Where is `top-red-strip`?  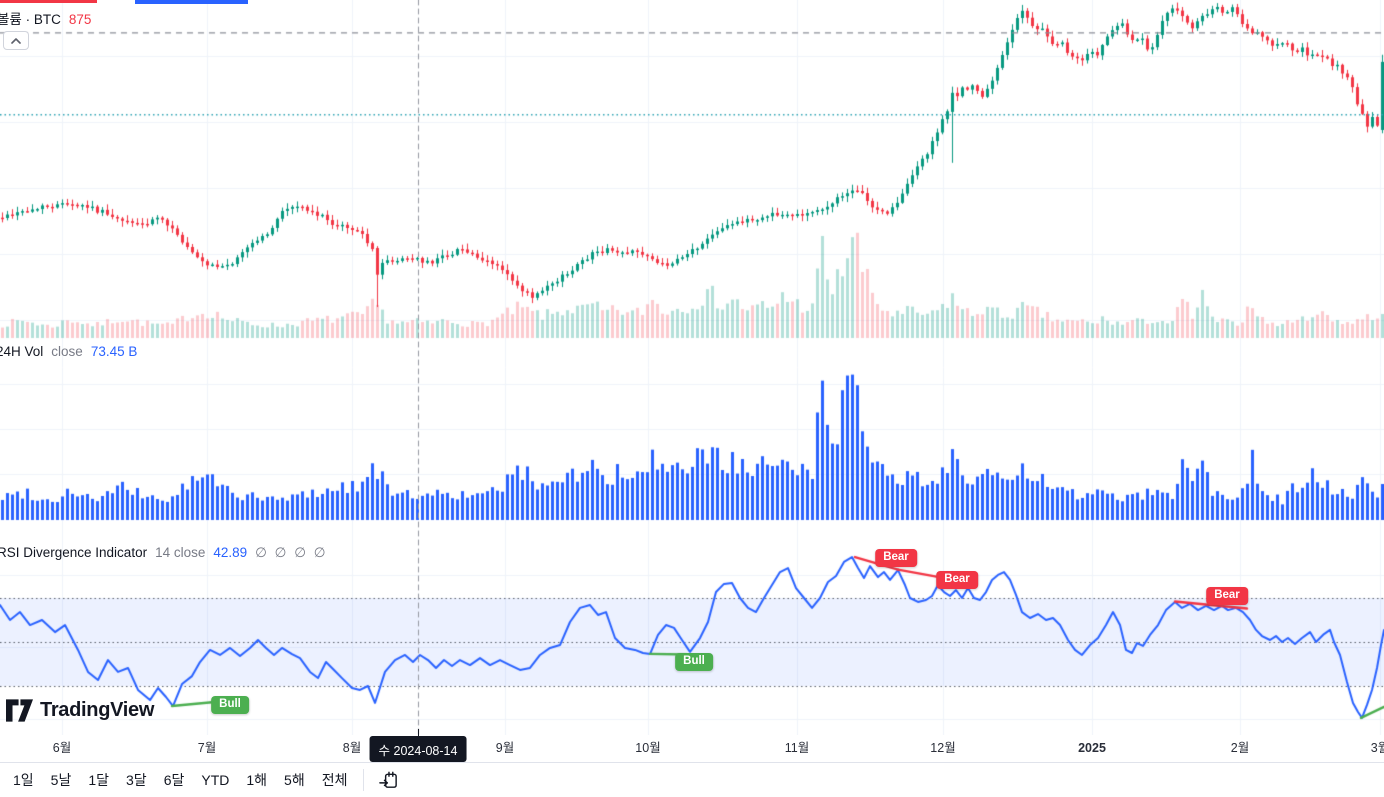
top-red-strip is located at coordinates (48, 1).